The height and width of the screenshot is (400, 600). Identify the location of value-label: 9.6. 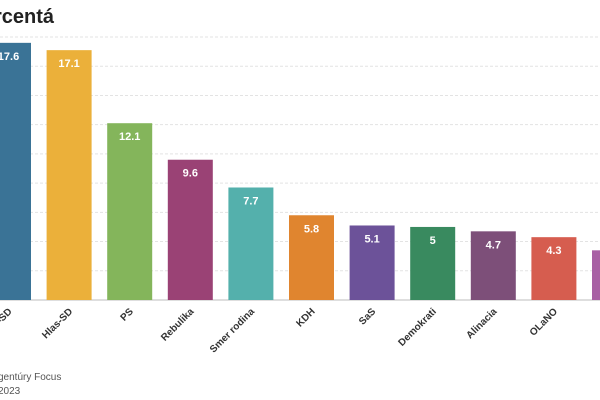
(190, 174).